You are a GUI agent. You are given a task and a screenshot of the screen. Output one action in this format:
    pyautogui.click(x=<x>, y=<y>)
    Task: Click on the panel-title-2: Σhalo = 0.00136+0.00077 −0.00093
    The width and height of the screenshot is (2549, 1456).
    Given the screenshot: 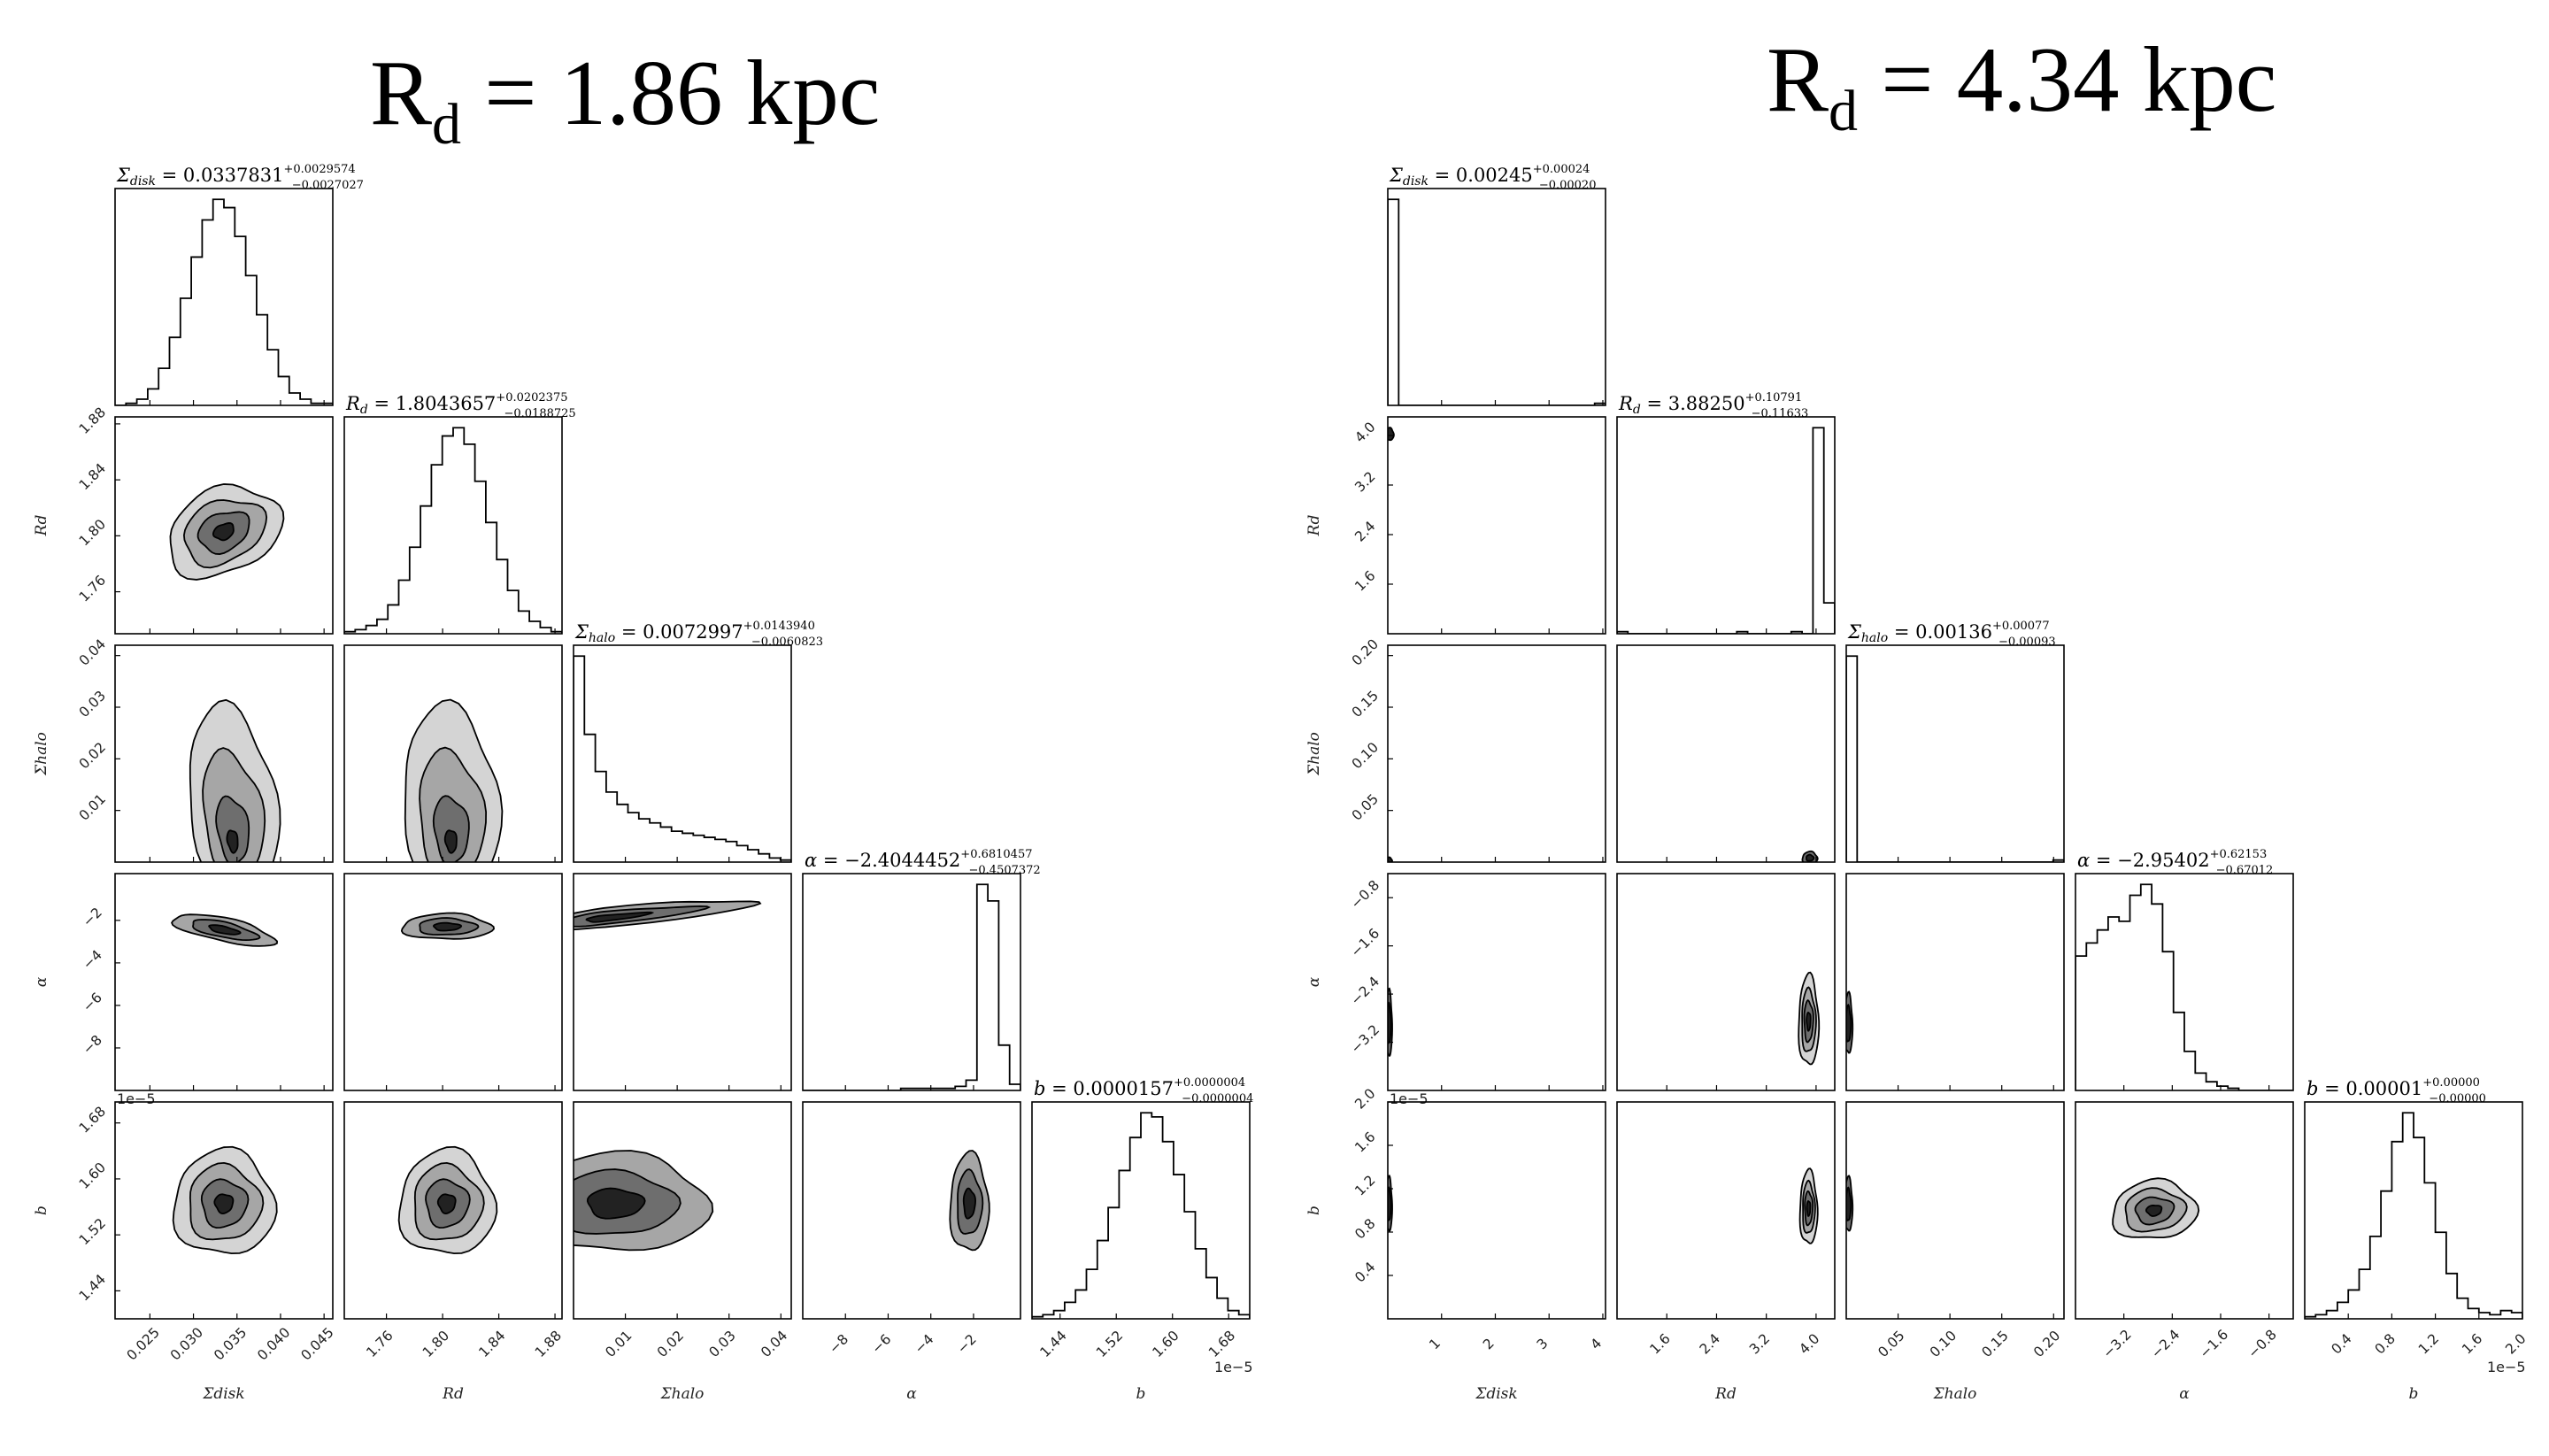 What is the action you would take?
    pyautogui.click(x=1952, y=634)
    